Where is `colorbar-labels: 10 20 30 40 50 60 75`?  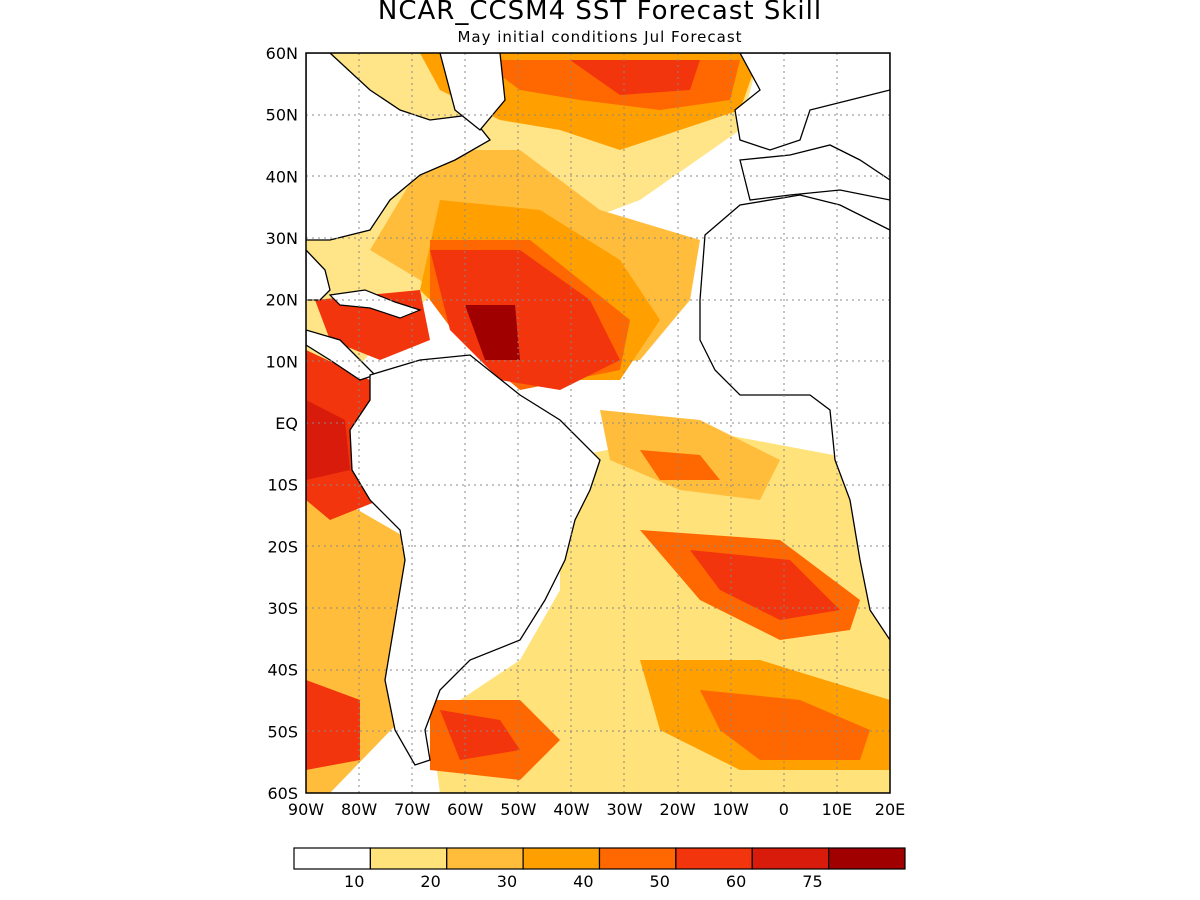
colorbar-labels: 10 20 30 40 50 60 75 is located at coordinates (583, 881).